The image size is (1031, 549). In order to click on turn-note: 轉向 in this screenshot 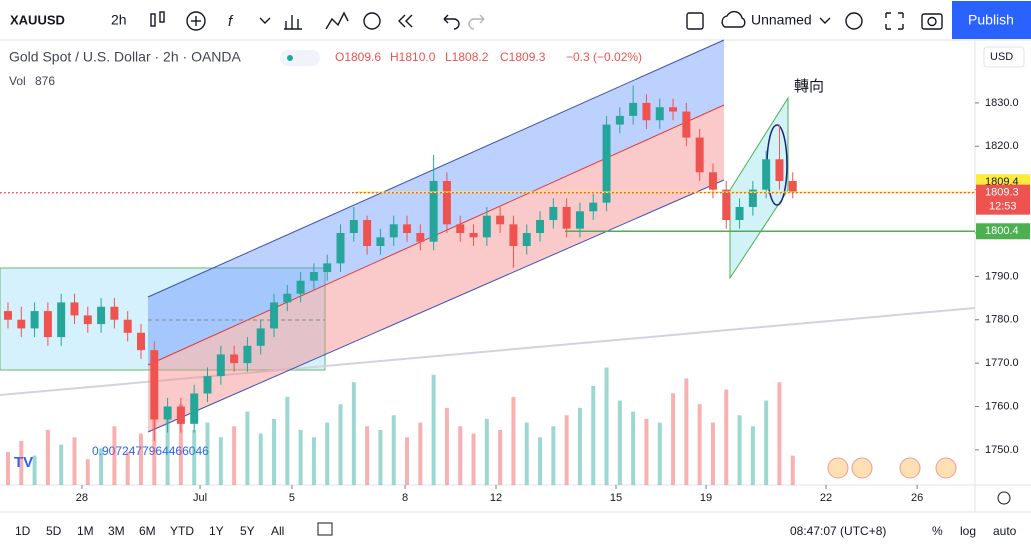, I will do `click(809, 86)`.